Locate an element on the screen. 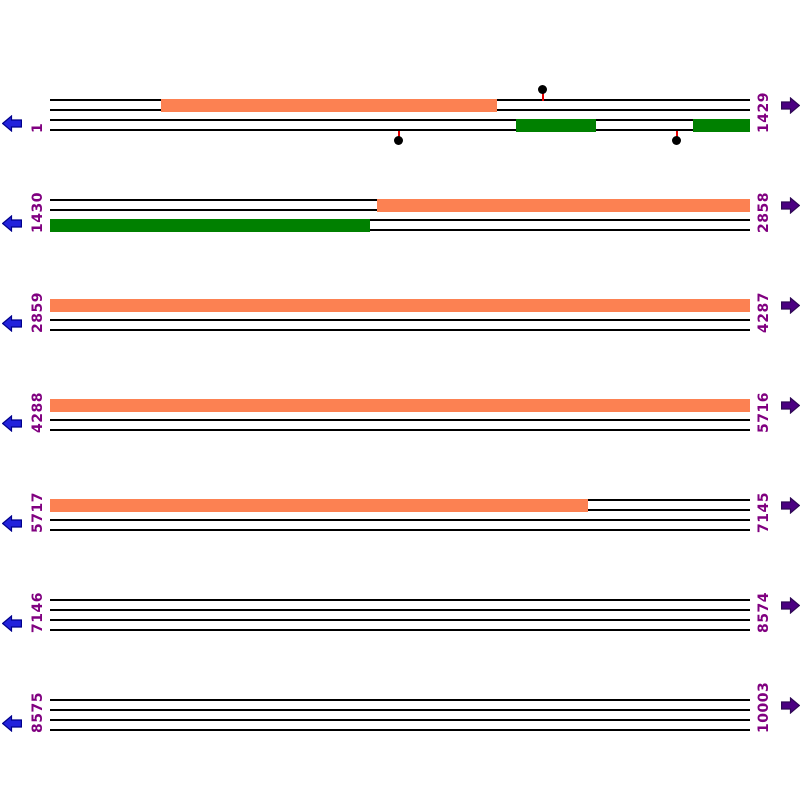 Image resolution: width=800 pixels, height=800 pixels. row-end-label: 5716 is located at coordinates (764, 412).